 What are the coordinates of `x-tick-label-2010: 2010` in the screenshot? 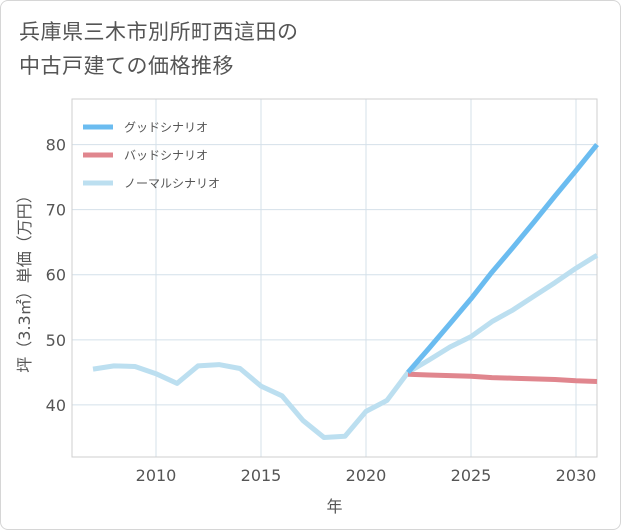 It's located at (156, 475).